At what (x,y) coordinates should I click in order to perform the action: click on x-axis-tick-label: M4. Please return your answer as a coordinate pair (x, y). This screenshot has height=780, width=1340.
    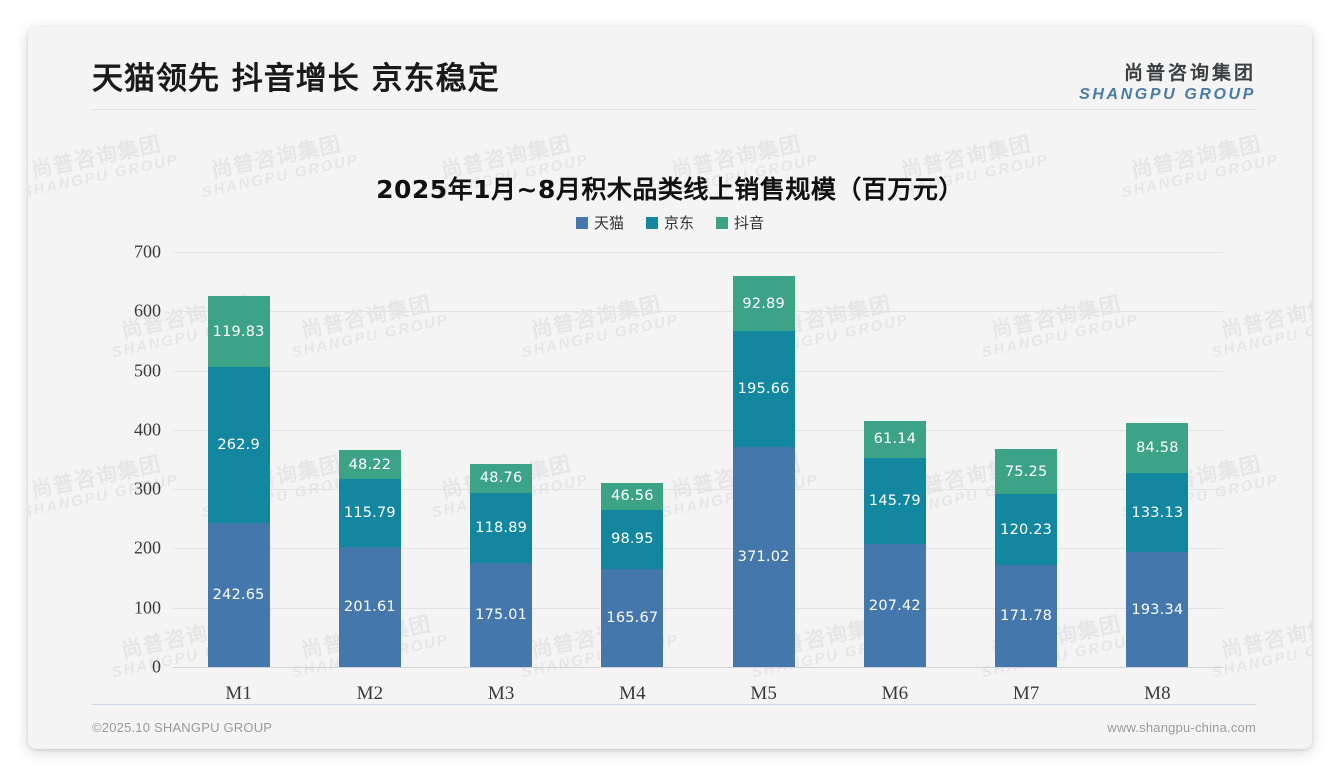
    Looking at the image, I should click on (632, 693).